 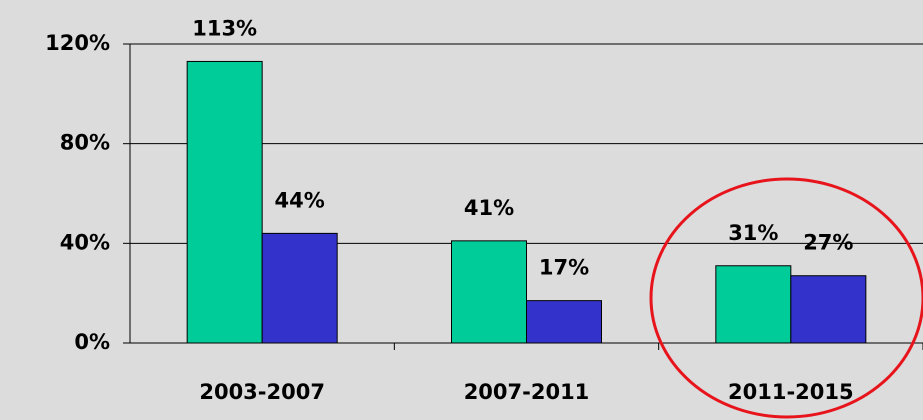 I want to click on value-label: 27%, so click(x=828, y=243).